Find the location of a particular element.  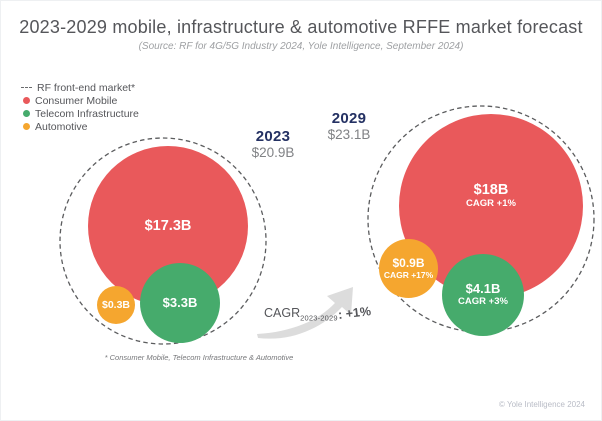

overall-cagr-annotation: CAGR2023-2029: +1% is located at coordinates (318, 313).